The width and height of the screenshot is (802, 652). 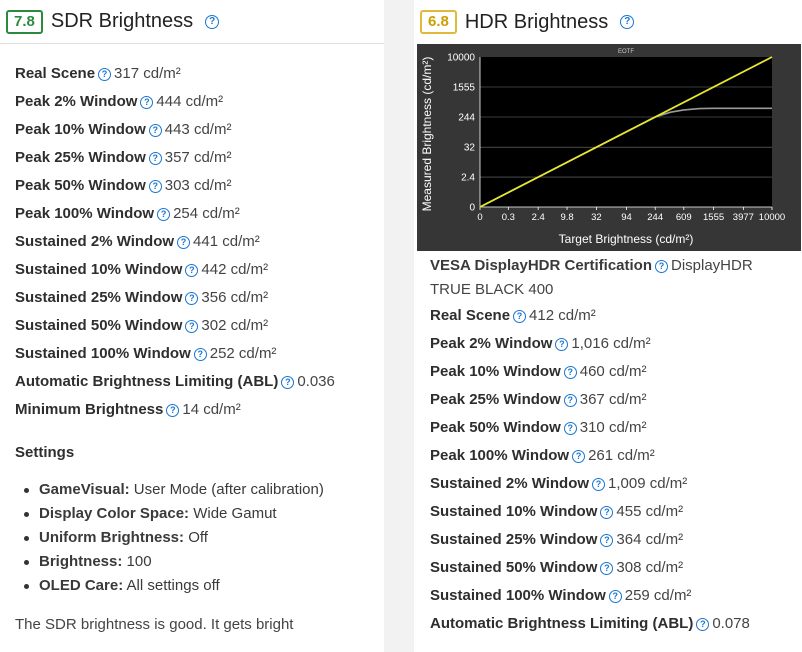 I want to click on settings-item: Uniform Brightness: Off, so click(x=203, y=538).